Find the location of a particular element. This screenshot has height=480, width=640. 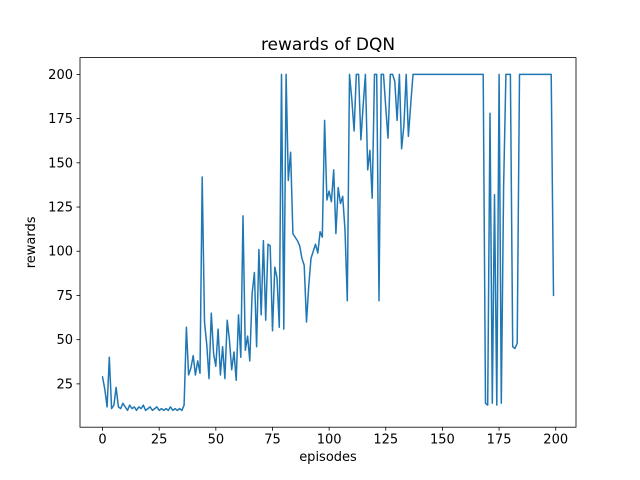

x-tick-label: 150 is located at coordinates (442, 440).